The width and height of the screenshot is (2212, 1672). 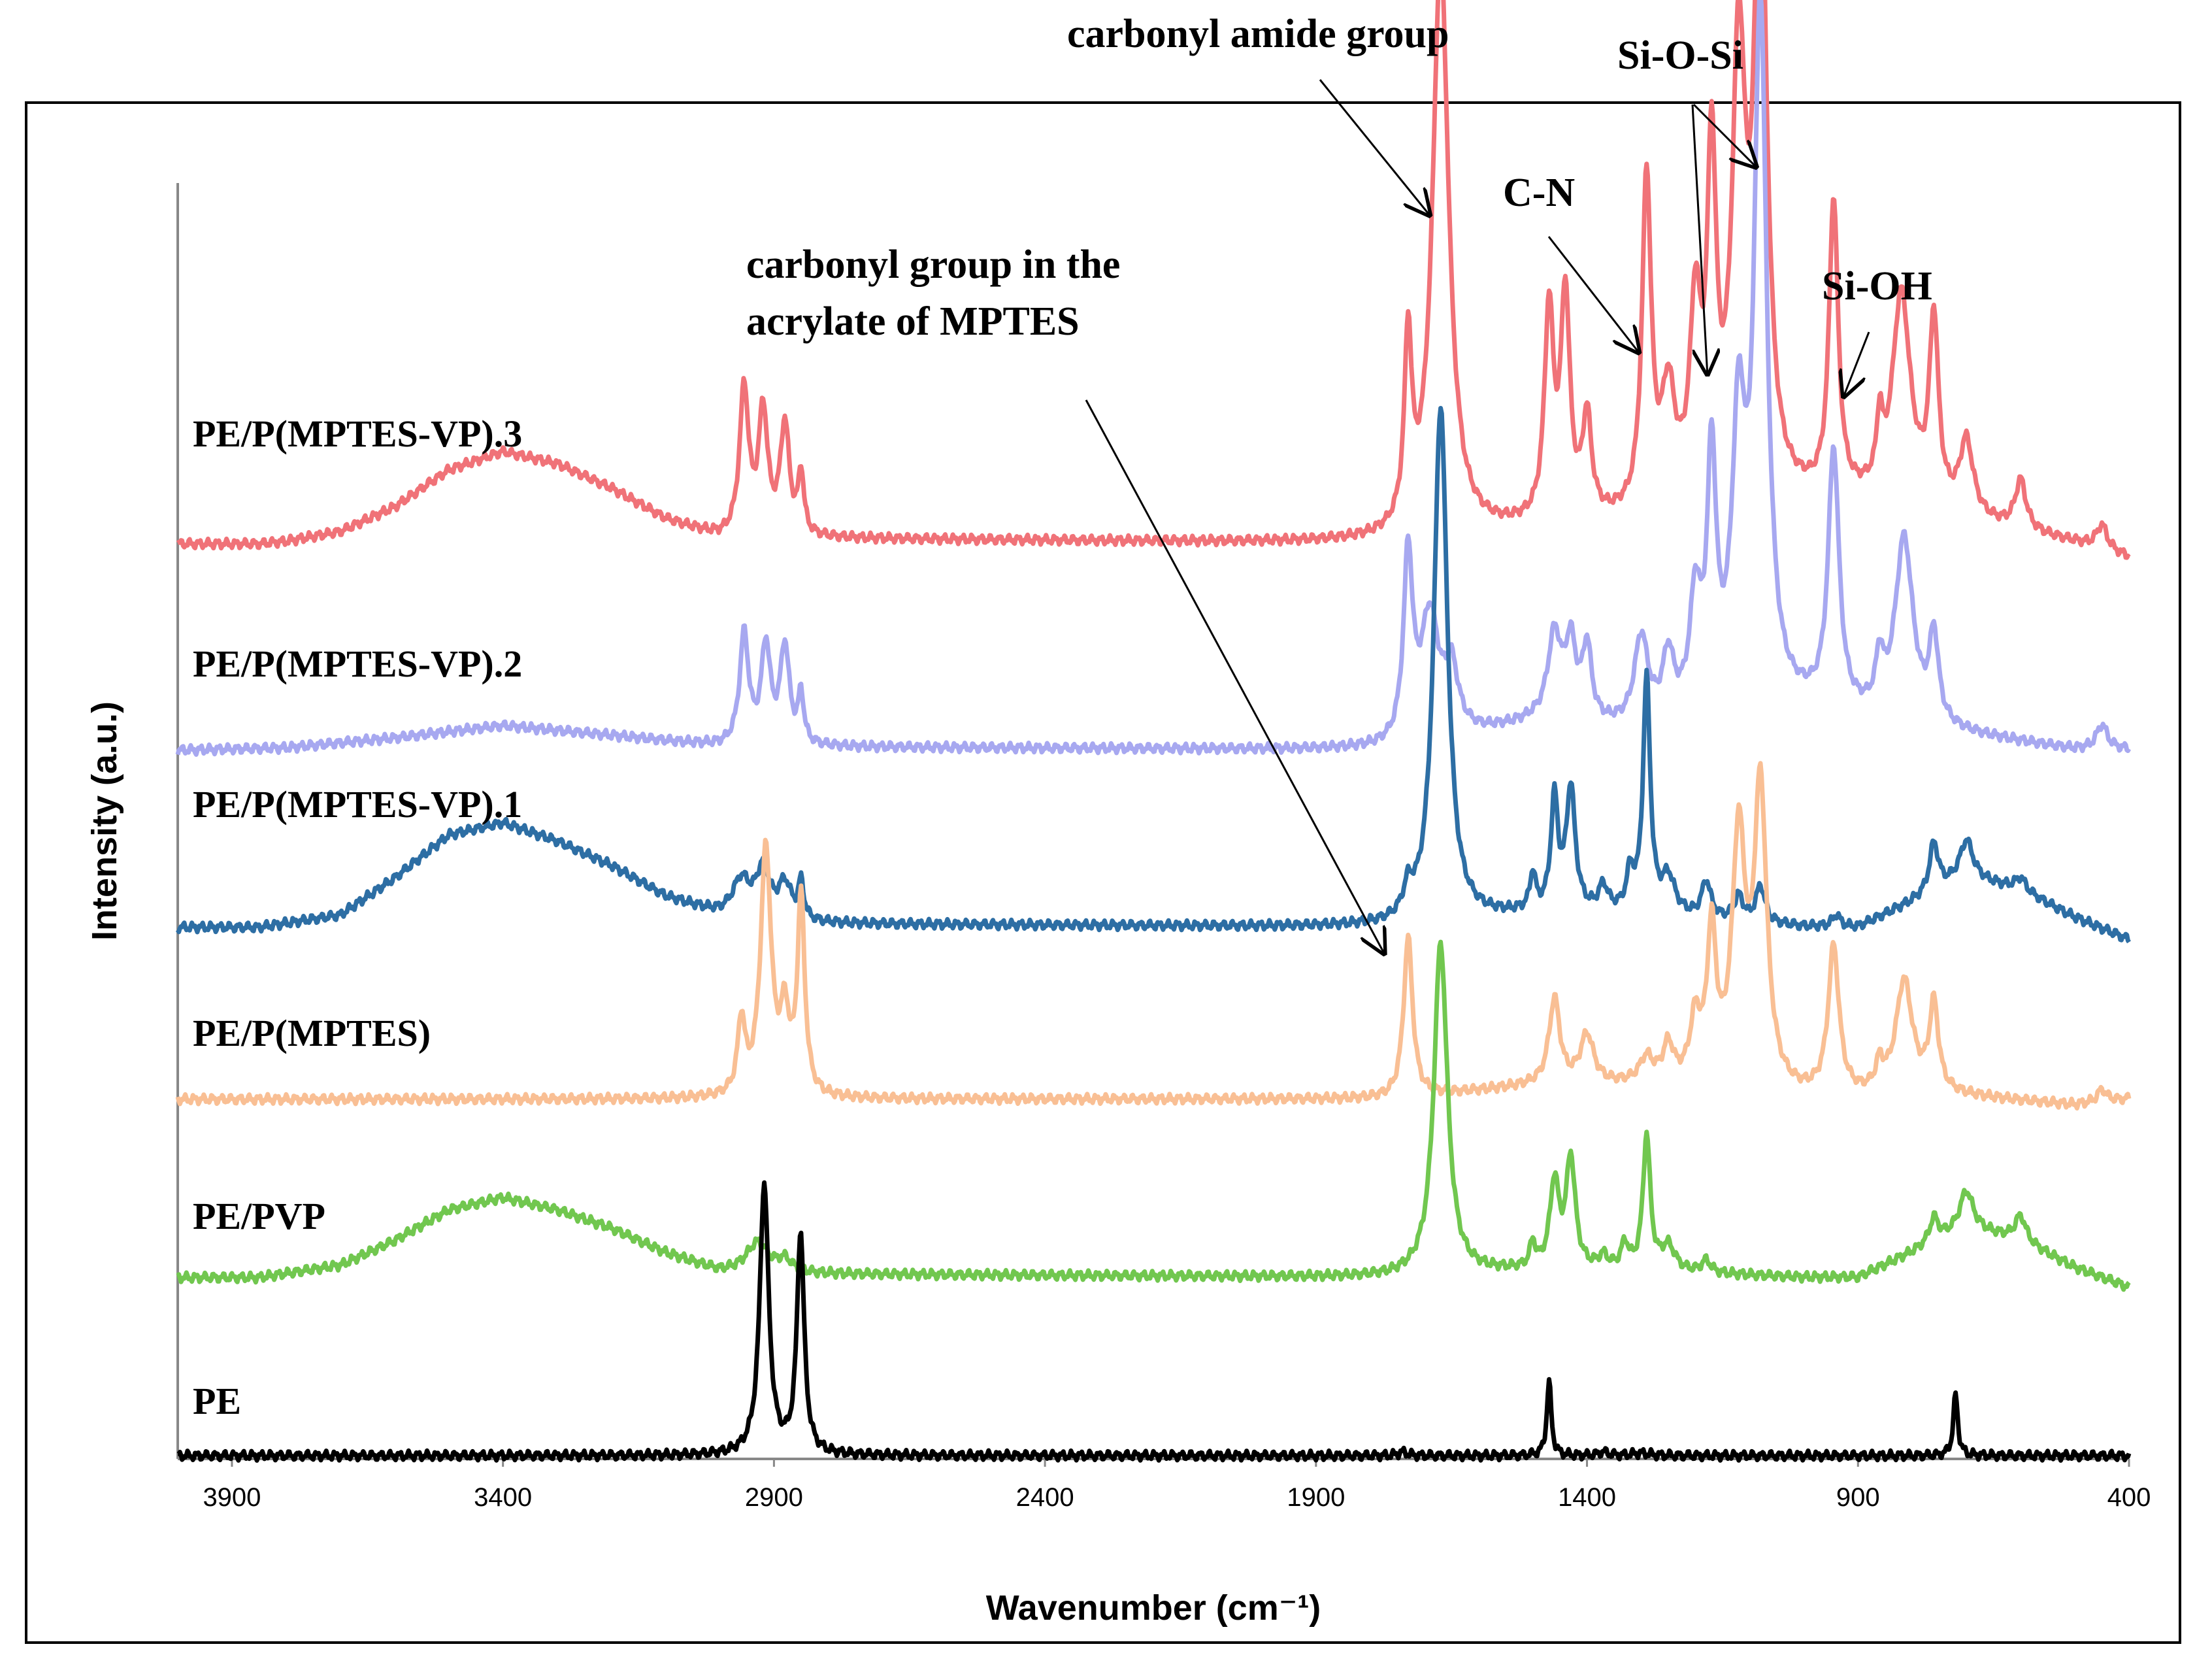 What do you see at coordinates (913, 321) in the screenshot?
I see `annotation-label: acrylate of MPTES` at bounding box center [913, 321].